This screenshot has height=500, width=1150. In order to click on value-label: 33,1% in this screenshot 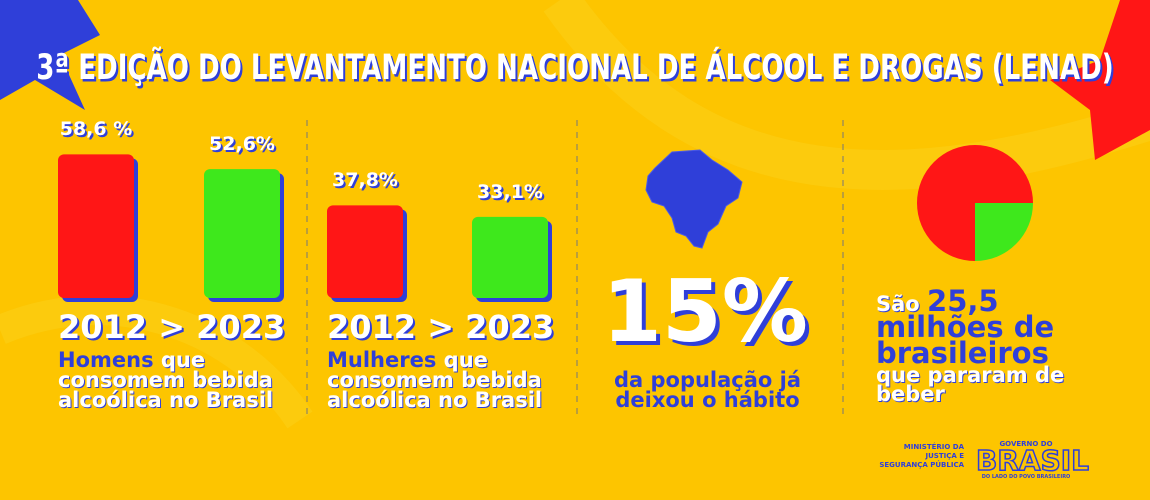, I will do `click(510, 191)`.